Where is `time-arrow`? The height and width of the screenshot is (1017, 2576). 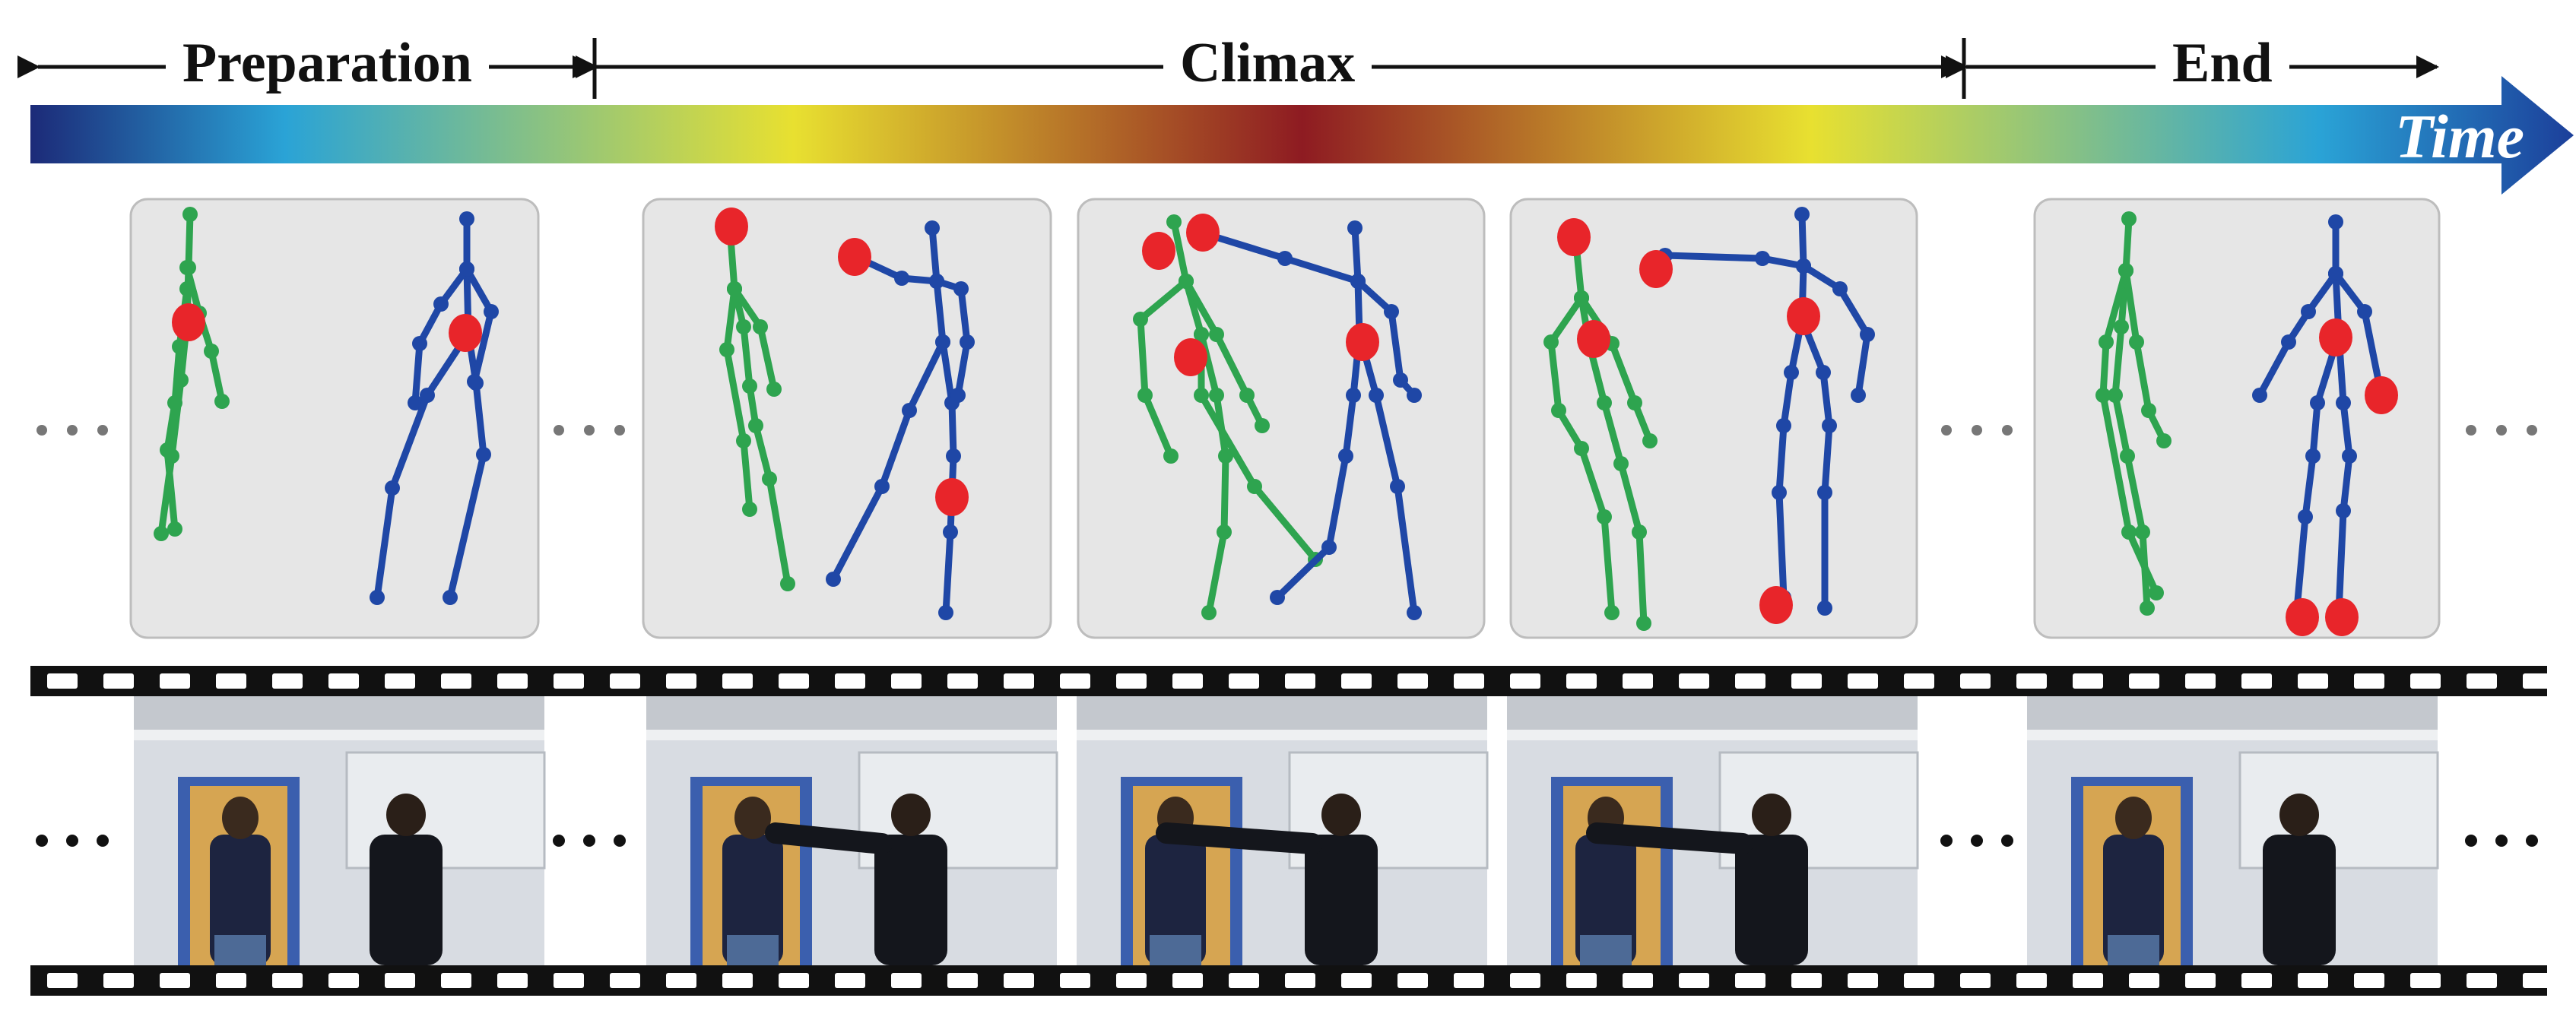 time-arrow is located at coordinates (1302, 135).